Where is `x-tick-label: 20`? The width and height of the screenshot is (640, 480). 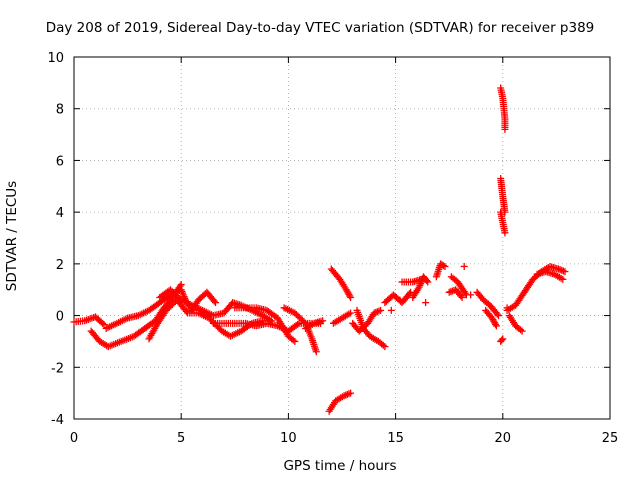 x-tick-label: 20 is located at coordinates (503, 438).